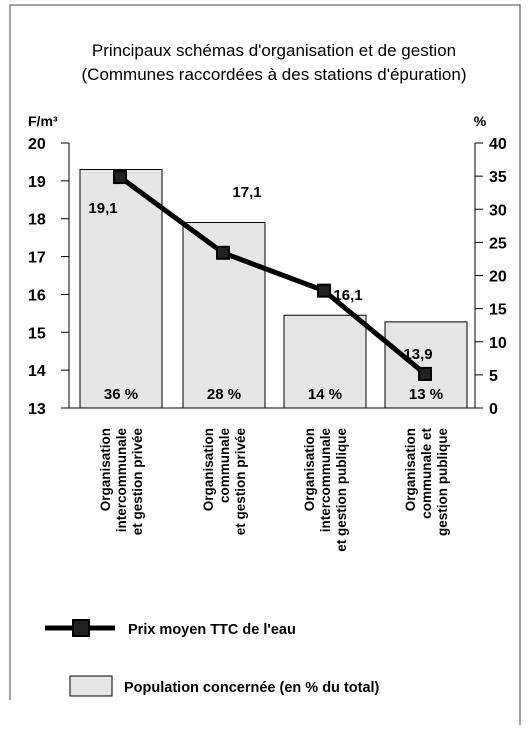 This screenshot has width=529, height=729. I want to click on bar-value-label: 14 %, so click(325, 394).